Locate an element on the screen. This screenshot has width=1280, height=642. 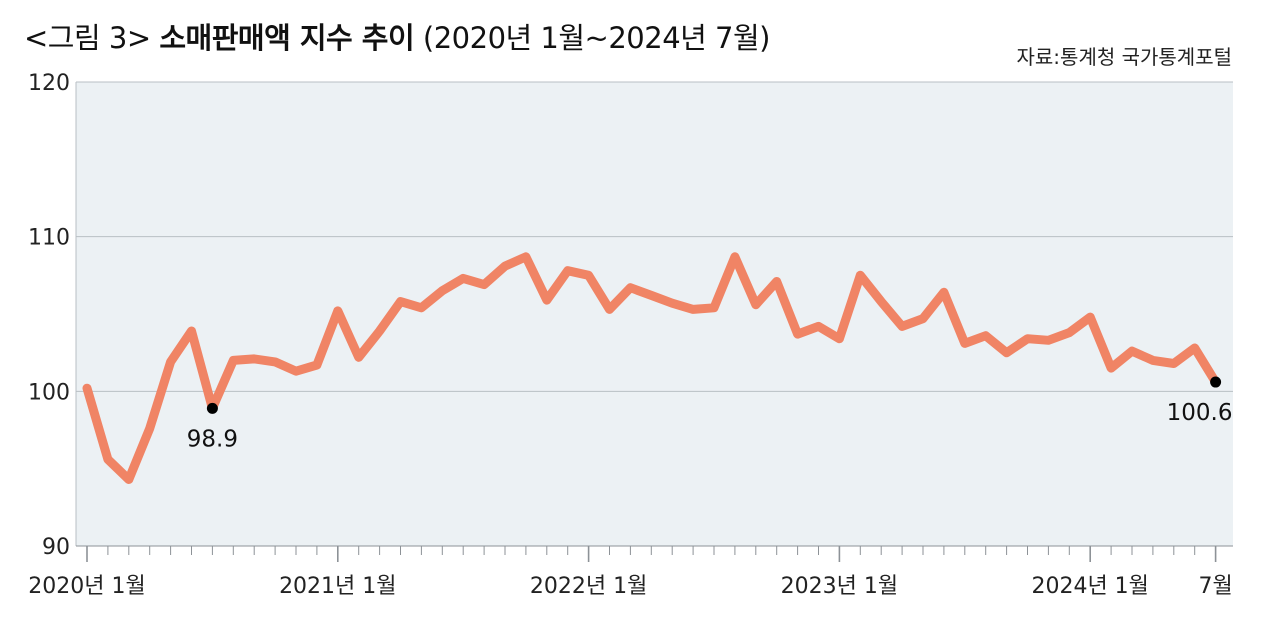
x-tick-label: 2022년 1월 is located at coordinates (588, 586).